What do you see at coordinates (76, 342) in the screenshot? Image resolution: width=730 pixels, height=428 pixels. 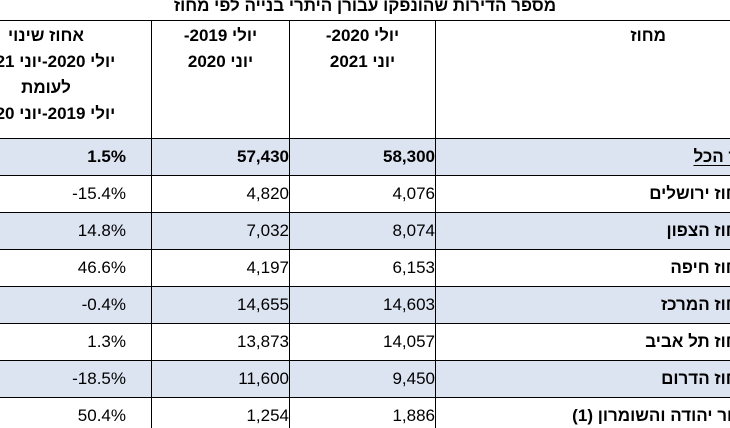 I see `cell-change: 1.3%` at bounding box center [76, 342].